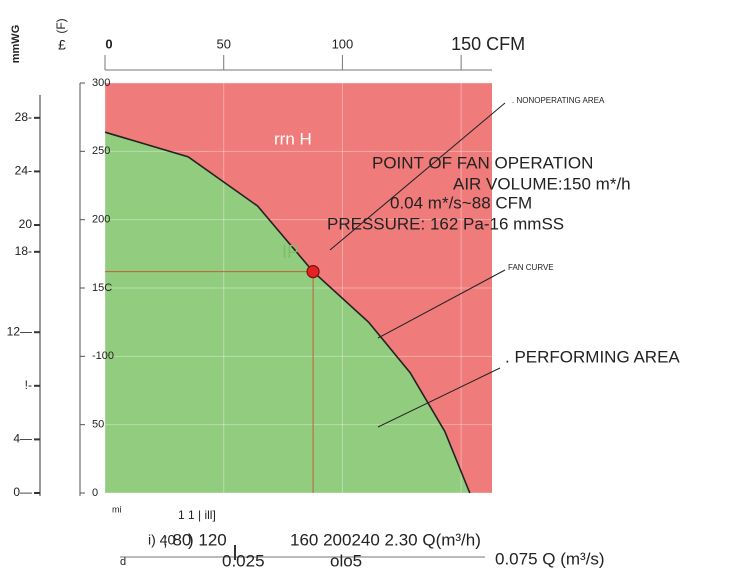  Describe the element at coordinates (488, 44) in the screenshot. I see `x2-tick-label: 150 CFM` at that location.